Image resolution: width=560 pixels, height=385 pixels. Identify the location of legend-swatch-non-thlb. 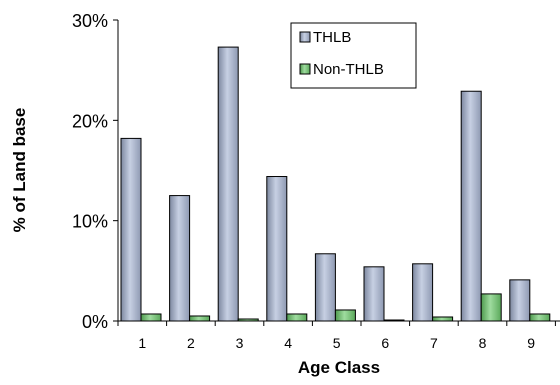
(305, 69).